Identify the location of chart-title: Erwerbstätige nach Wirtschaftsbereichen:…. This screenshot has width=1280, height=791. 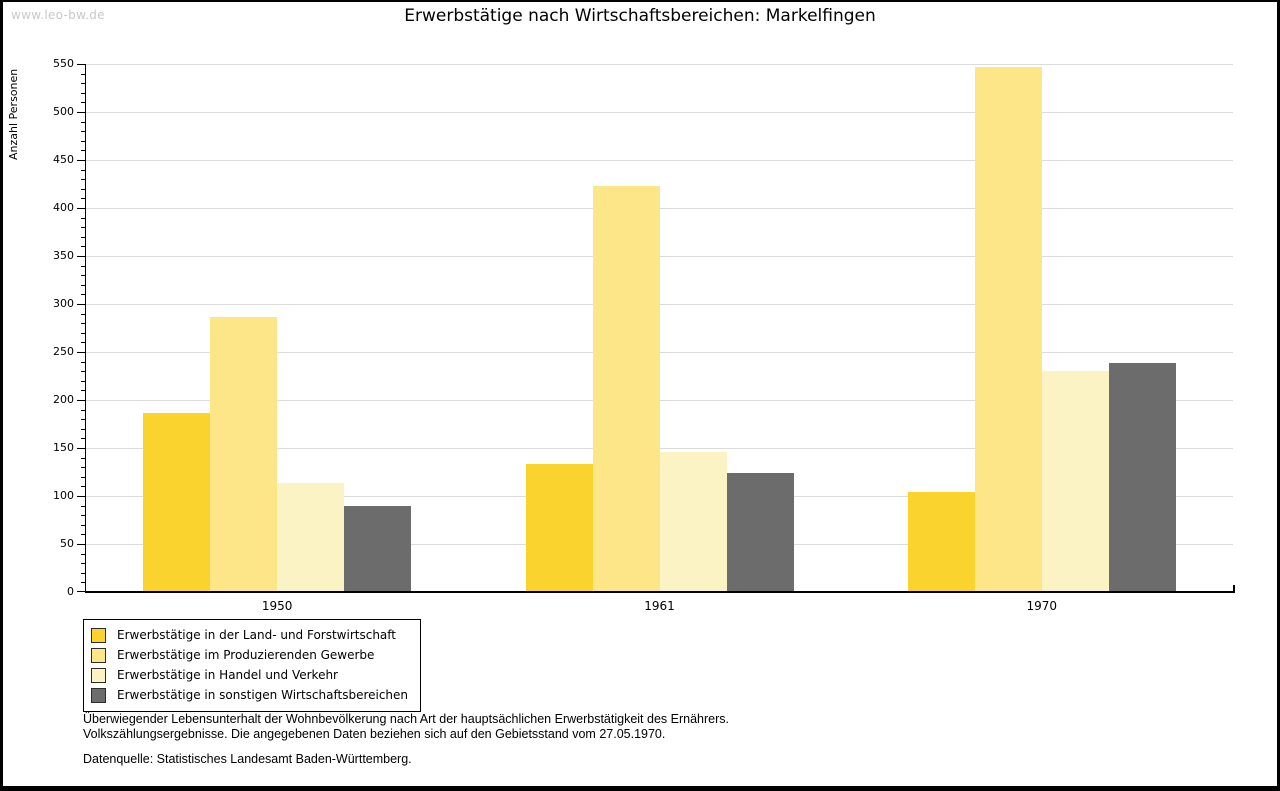
(640, 16).